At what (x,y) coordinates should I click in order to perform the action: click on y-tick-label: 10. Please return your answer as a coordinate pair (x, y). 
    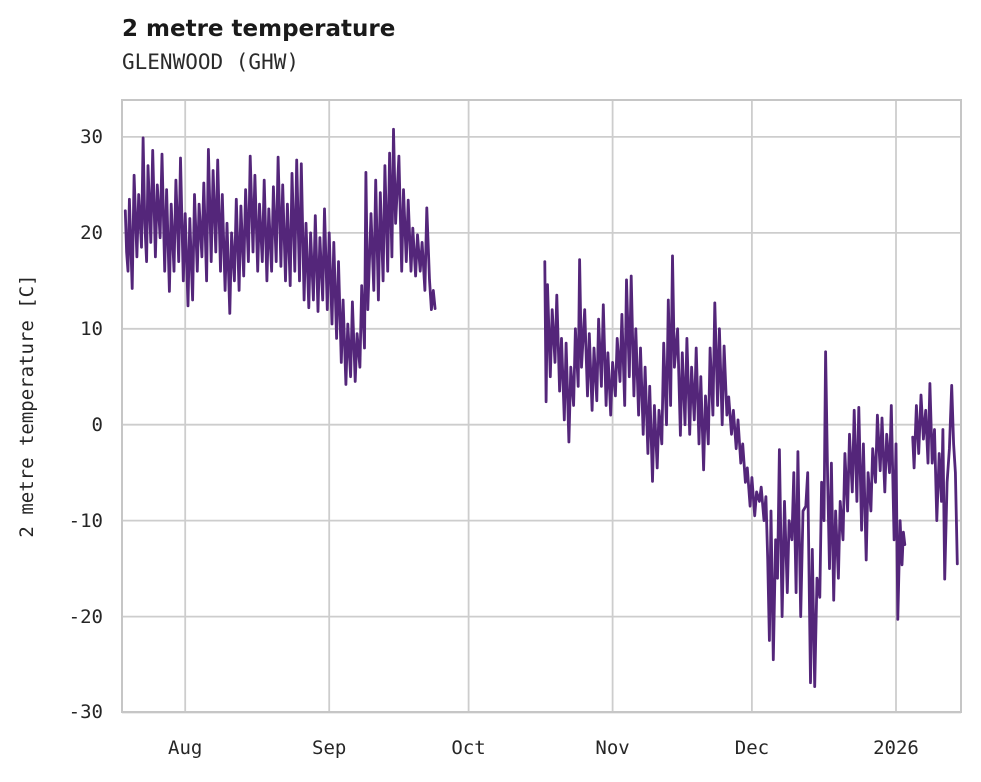
    Looking at the image, I should click on (91, 328).